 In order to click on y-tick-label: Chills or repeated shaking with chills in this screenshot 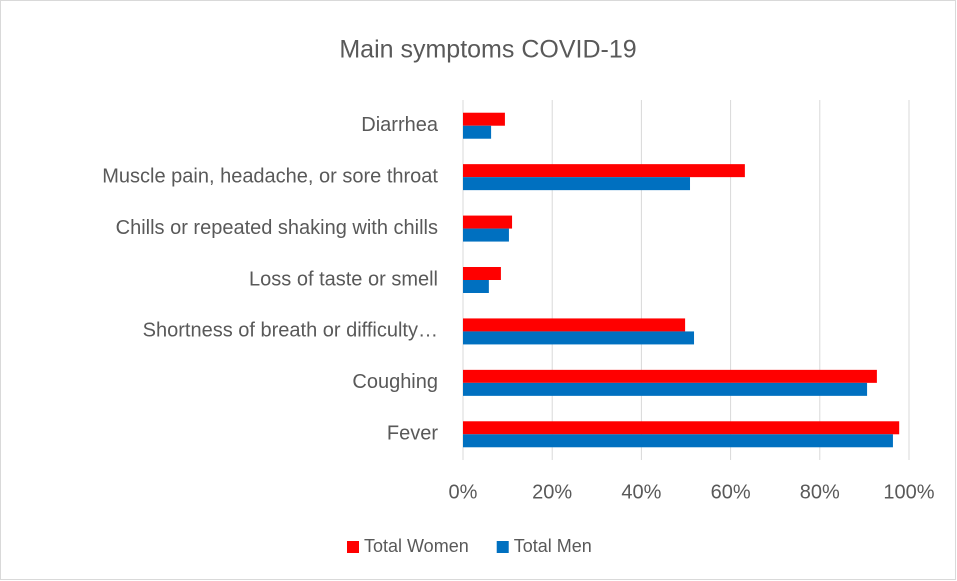, I will do `click(277, 228)`.